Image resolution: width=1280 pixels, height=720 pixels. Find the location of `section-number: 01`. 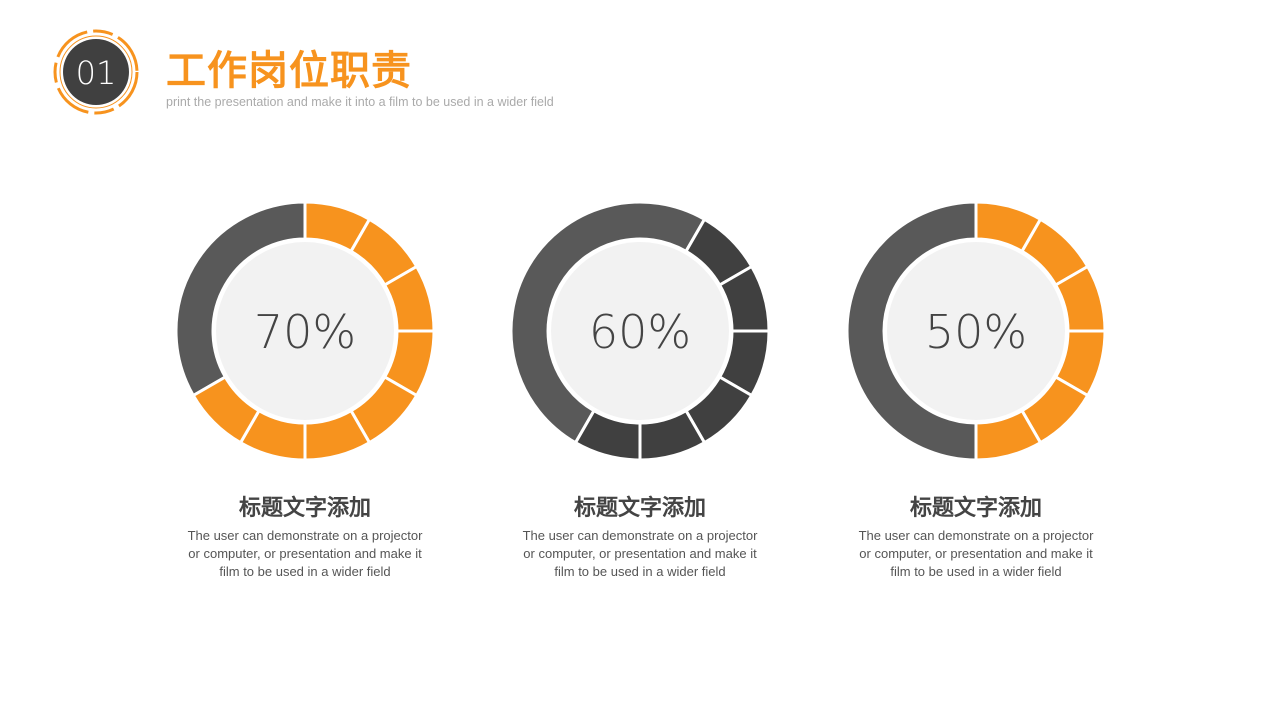

section-number: 01 is located at coordinates (96, 73).